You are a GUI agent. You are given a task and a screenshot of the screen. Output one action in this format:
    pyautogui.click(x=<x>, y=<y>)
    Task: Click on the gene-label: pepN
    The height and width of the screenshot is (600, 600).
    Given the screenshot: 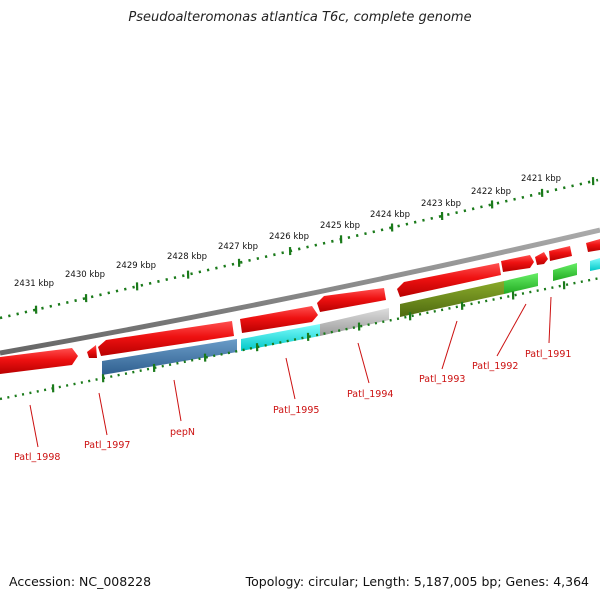 What is the action you would take?
    pyautogui.click(x=182, y=432)
    